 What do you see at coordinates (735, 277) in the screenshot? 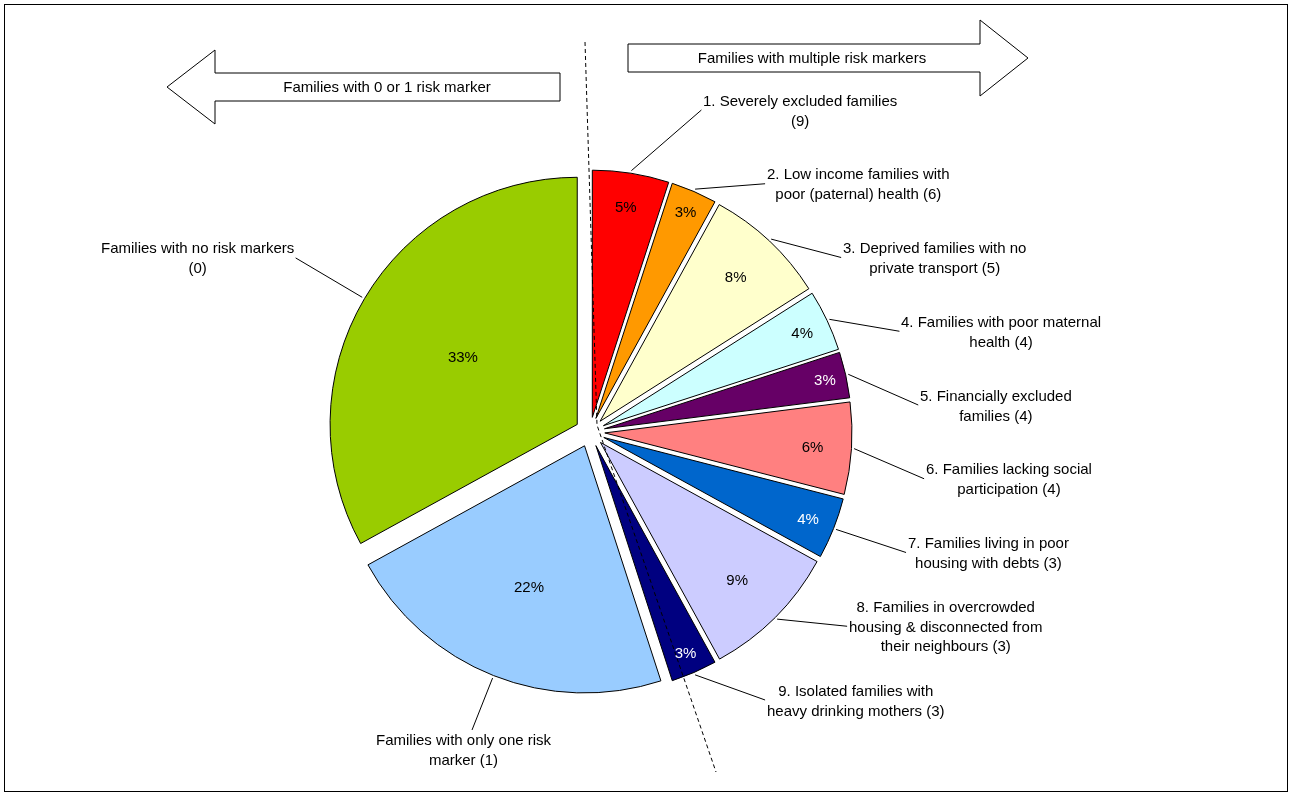
I see `data-label: 8%` at bounding box center [735, 277].